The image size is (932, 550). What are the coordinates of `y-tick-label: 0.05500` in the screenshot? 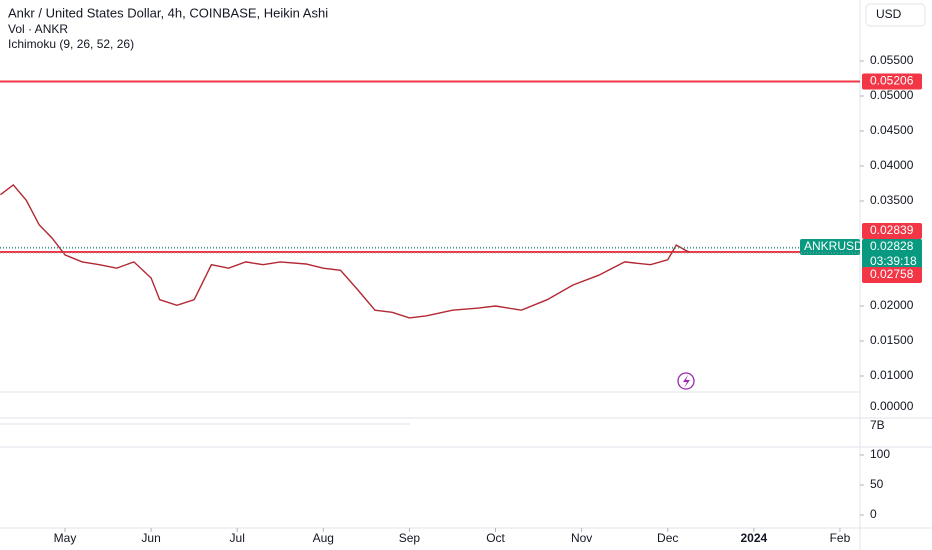 It's located at (892, 60).